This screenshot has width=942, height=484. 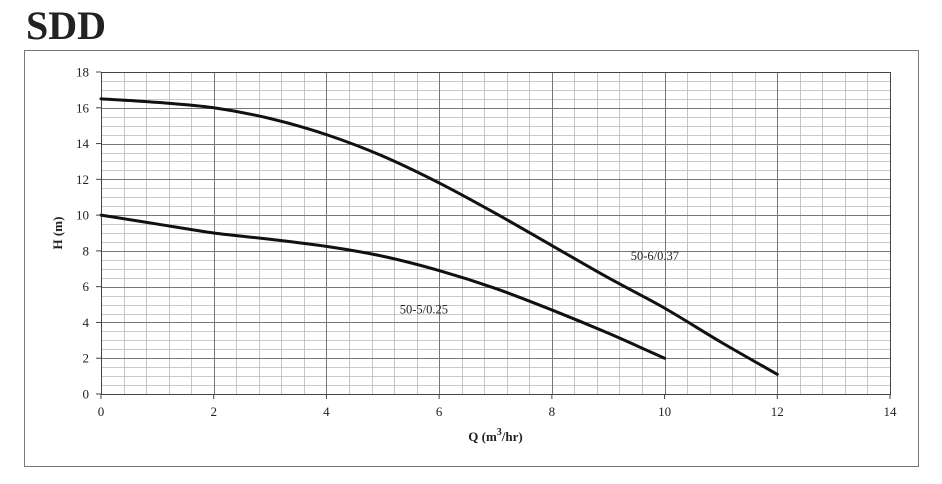 What do you see at coordinates (82, 215) in the screenshot?
I see `y-tick-label: 10` at bounding box center [82, 215].